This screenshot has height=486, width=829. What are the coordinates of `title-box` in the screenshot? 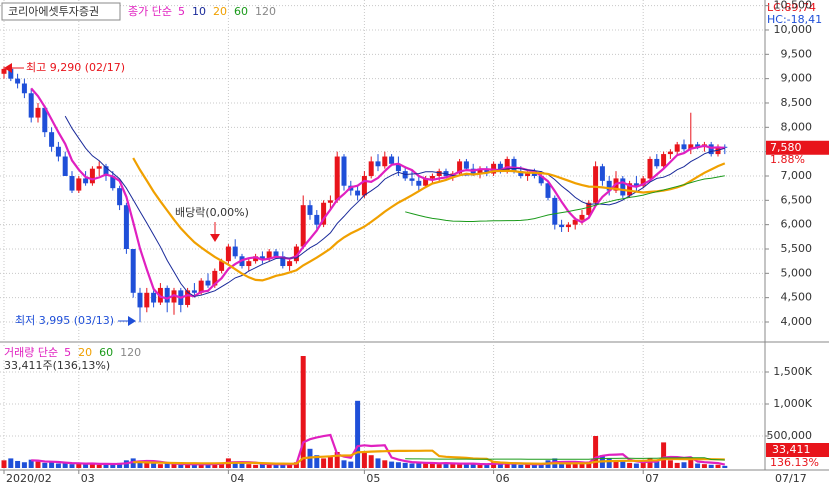 It's located at (61, 11).